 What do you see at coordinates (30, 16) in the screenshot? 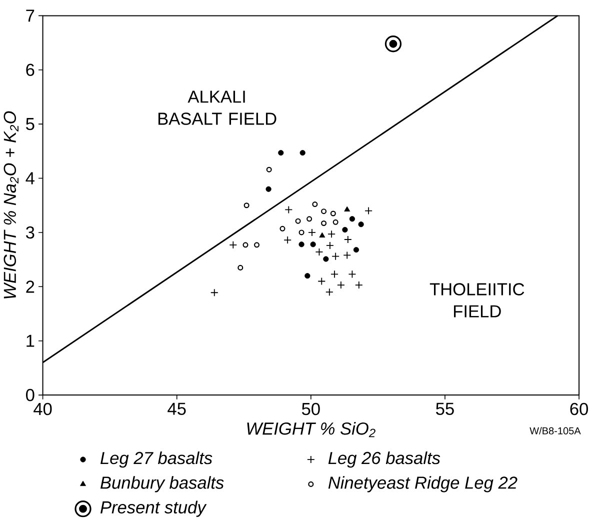
I see `y-tick-label: 7` at bounding box center [30, 16].